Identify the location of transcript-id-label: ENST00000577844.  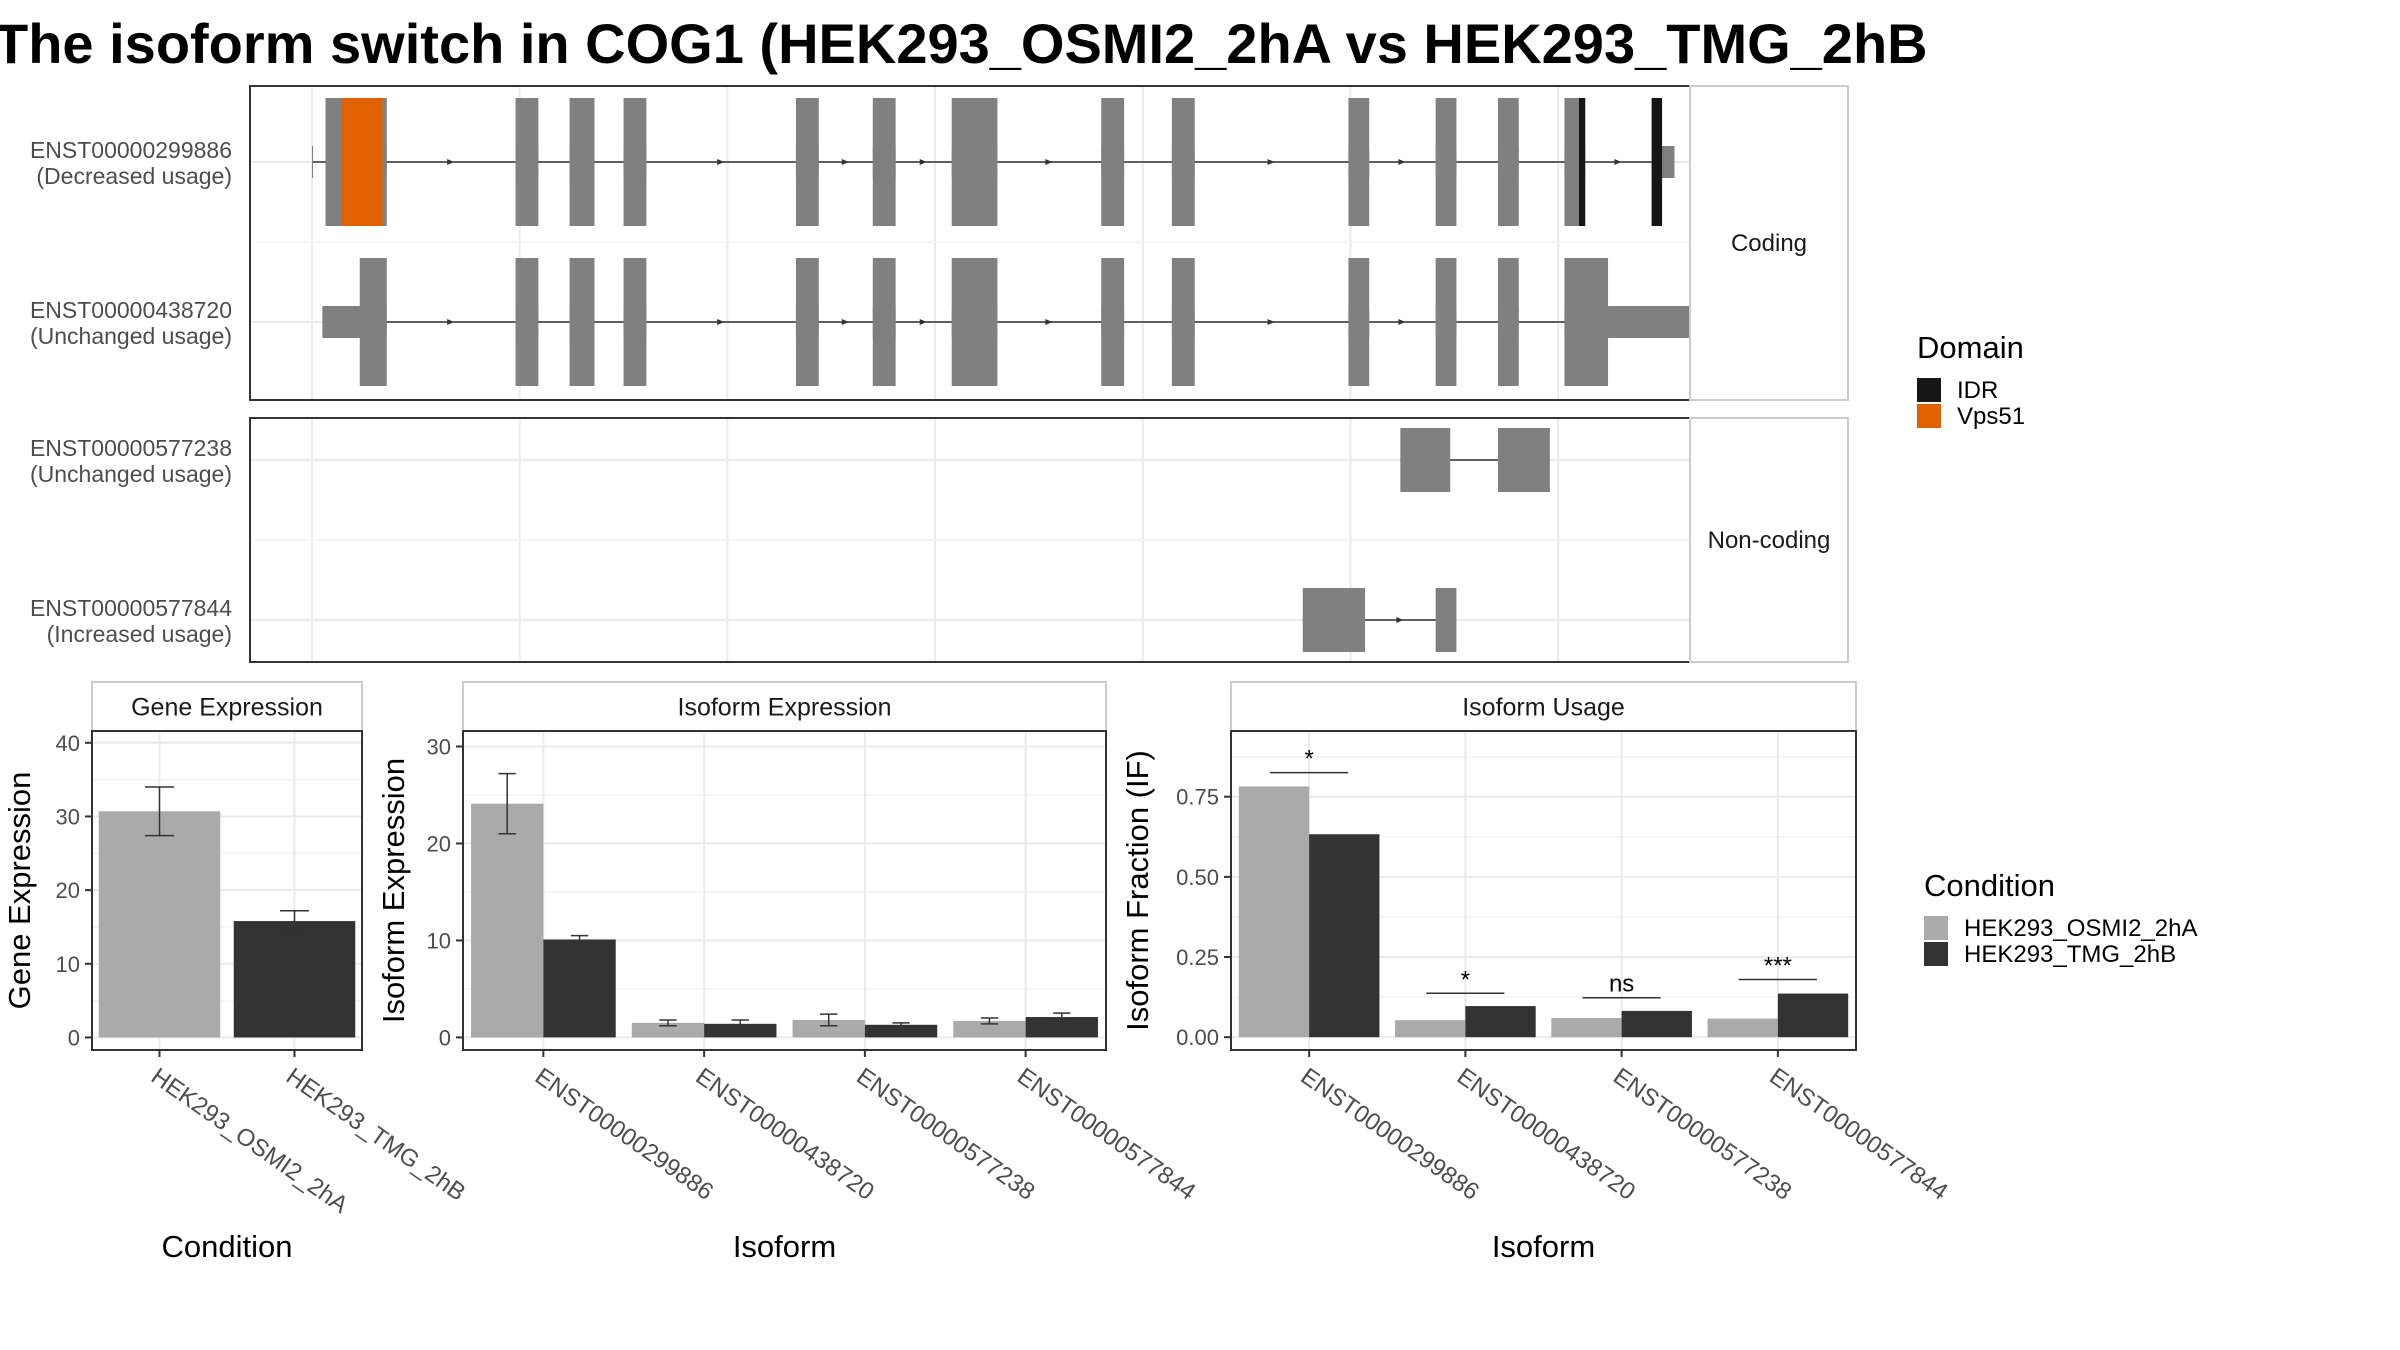
(131, 608).